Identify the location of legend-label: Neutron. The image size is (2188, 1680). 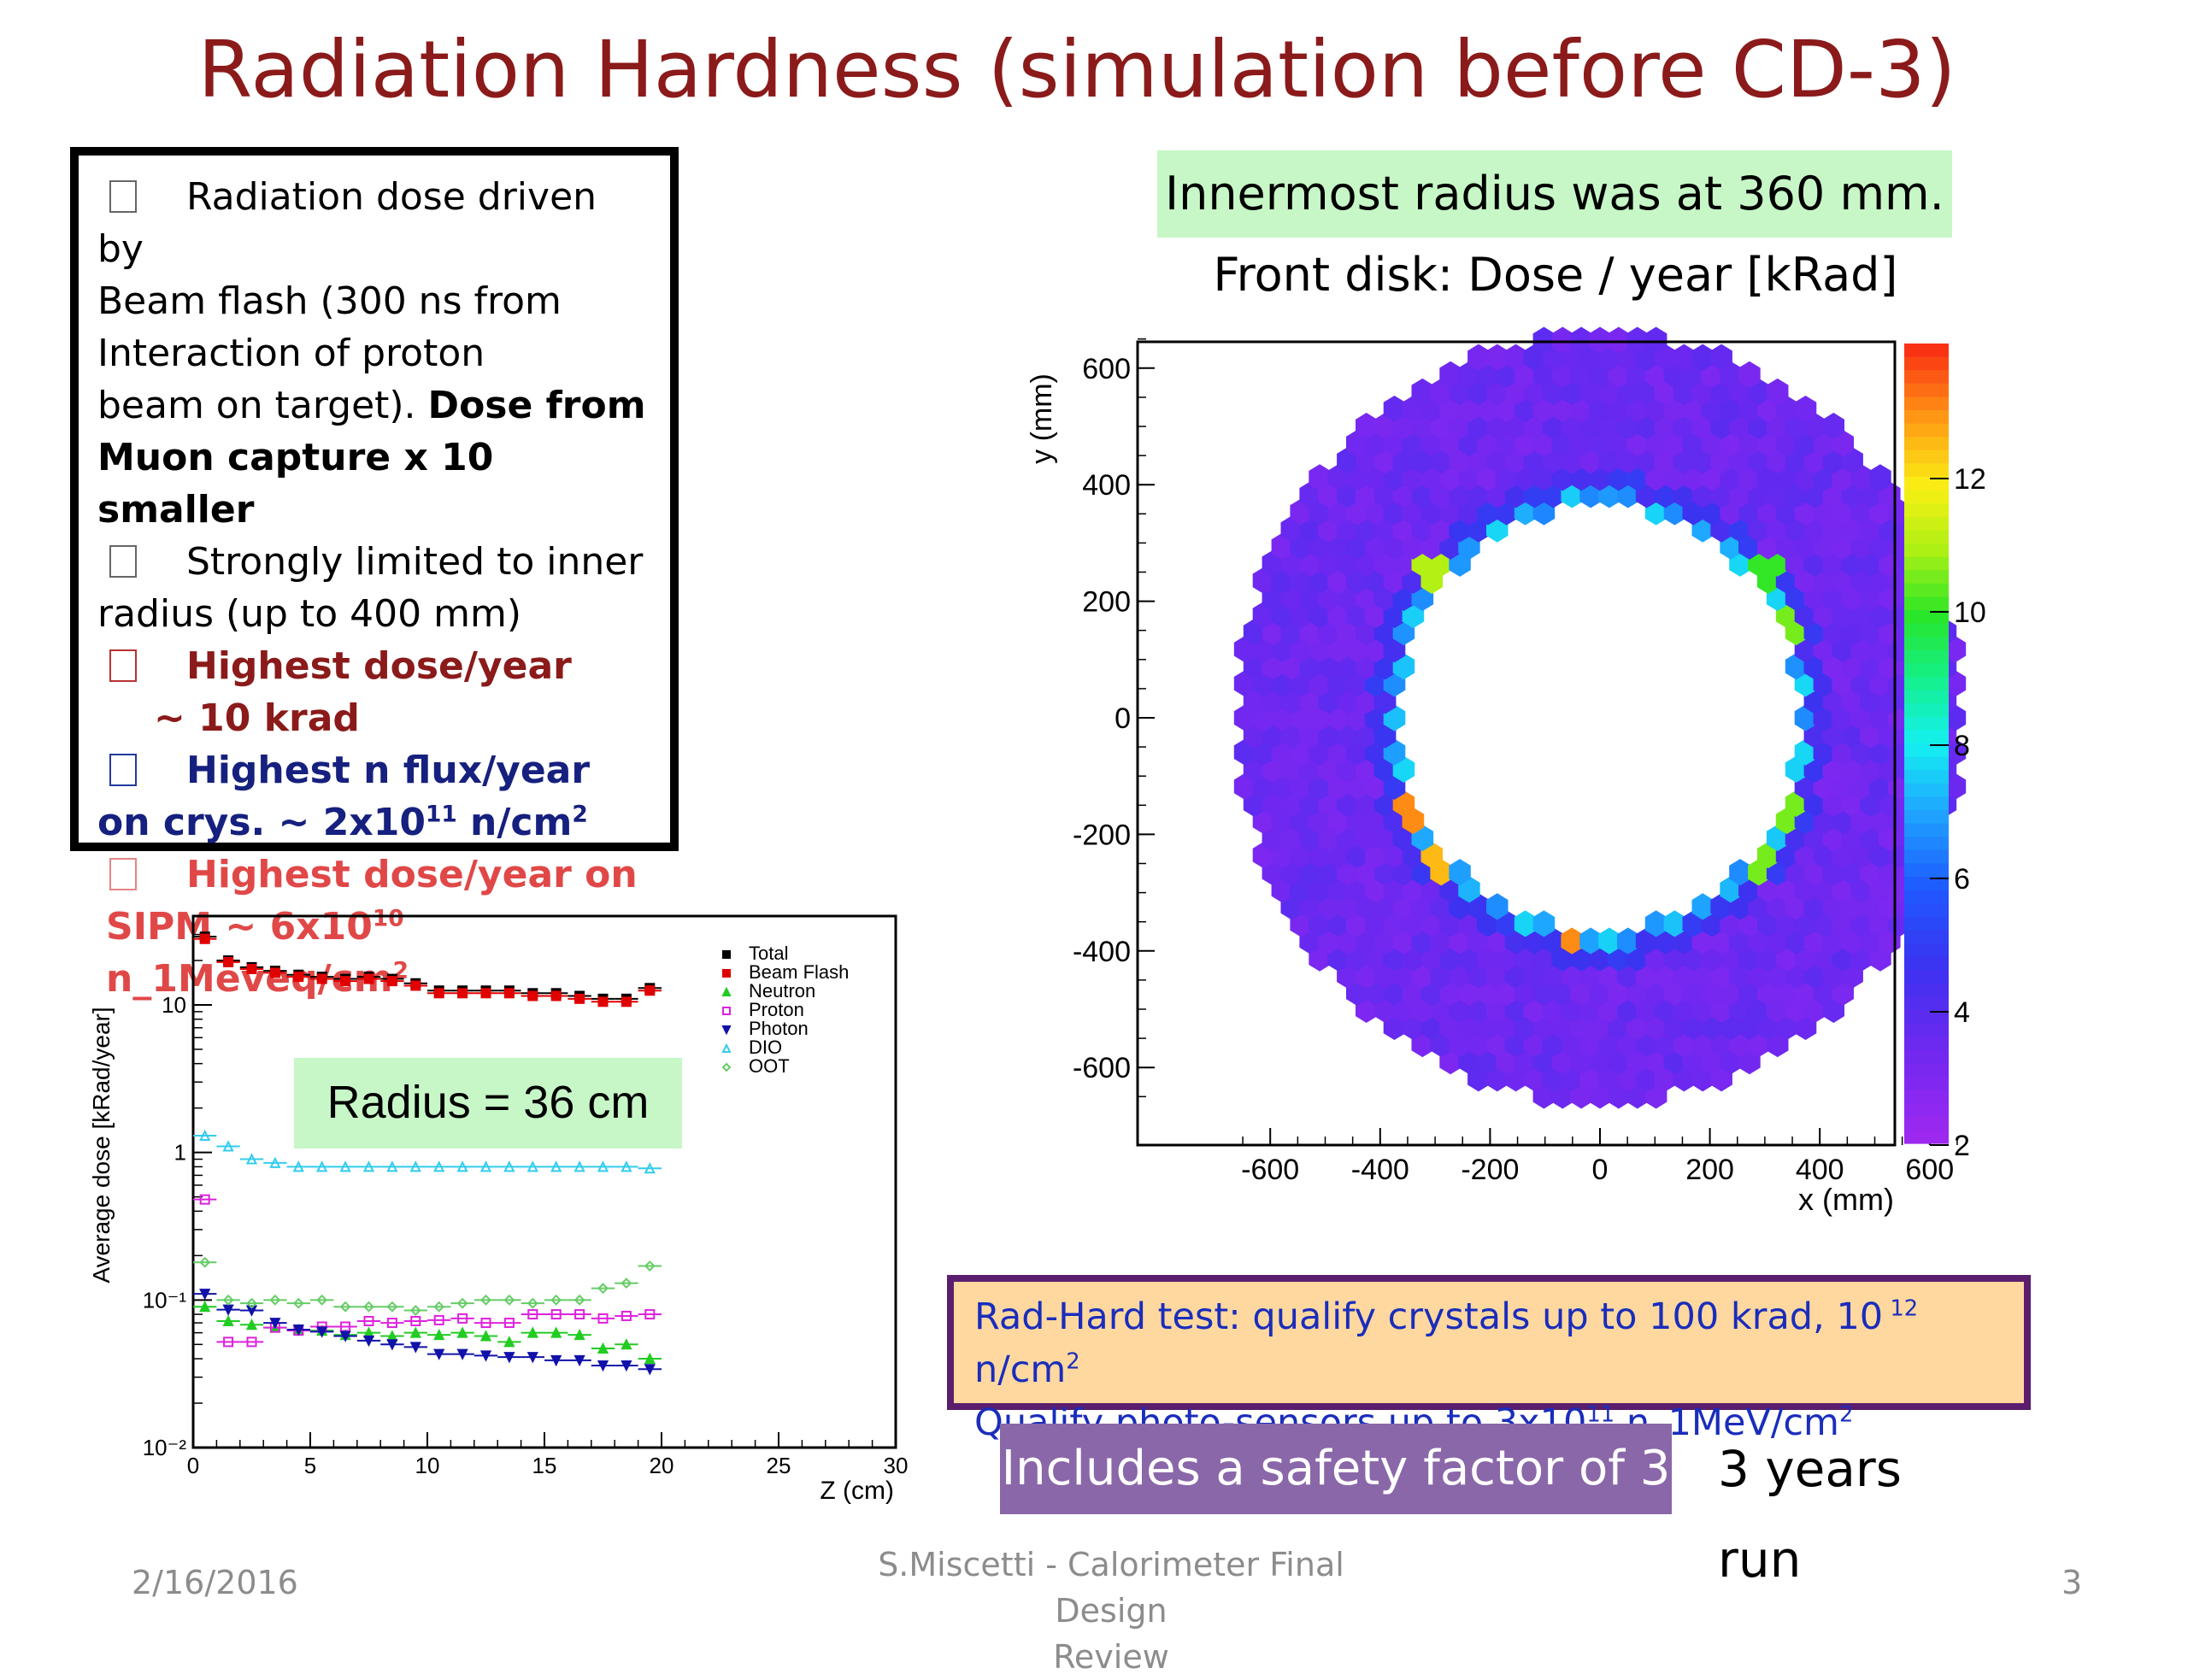
(782, 991).